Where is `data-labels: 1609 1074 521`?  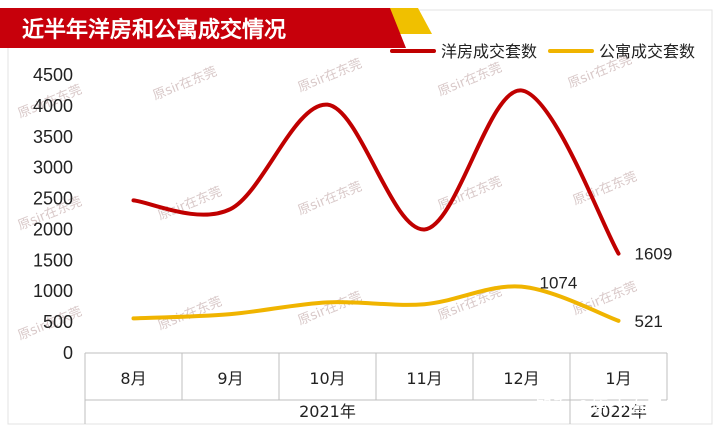 data-labels: 1609 1074 521 is located at coordinates (606, 288).